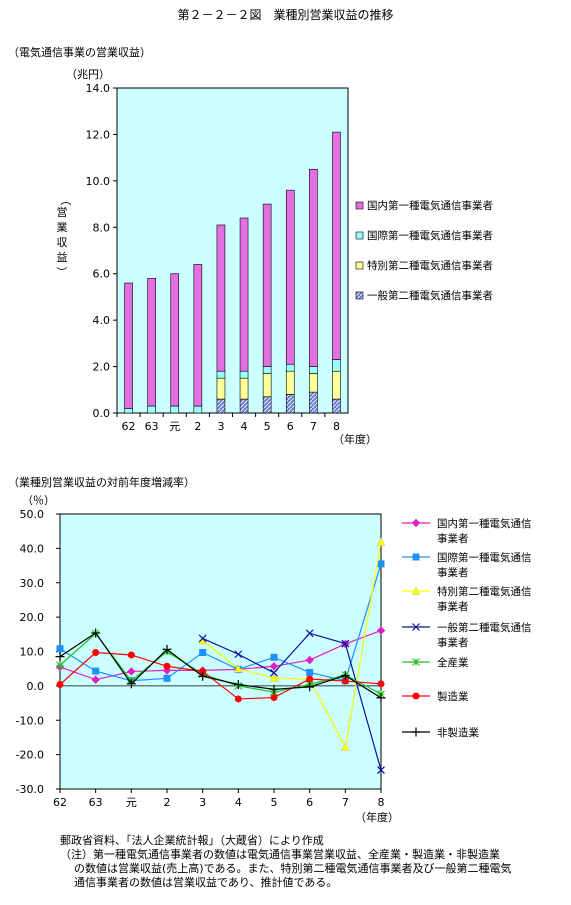 This screenshot has height=905, width=571. I want to click on bar-chart-section-title: （電気通信事業の営業収益）, so click(79, 52).